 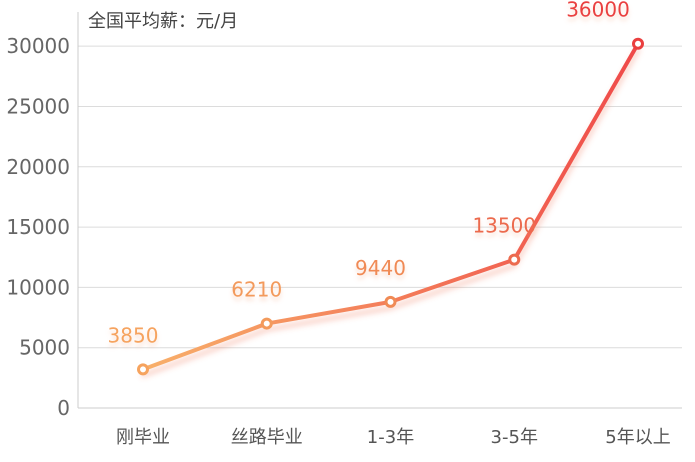 What do you see at coordinates (38, 287) in the screenshot?
I see `y-tick-label-10000: 10000` at bounding box center [38, 287].